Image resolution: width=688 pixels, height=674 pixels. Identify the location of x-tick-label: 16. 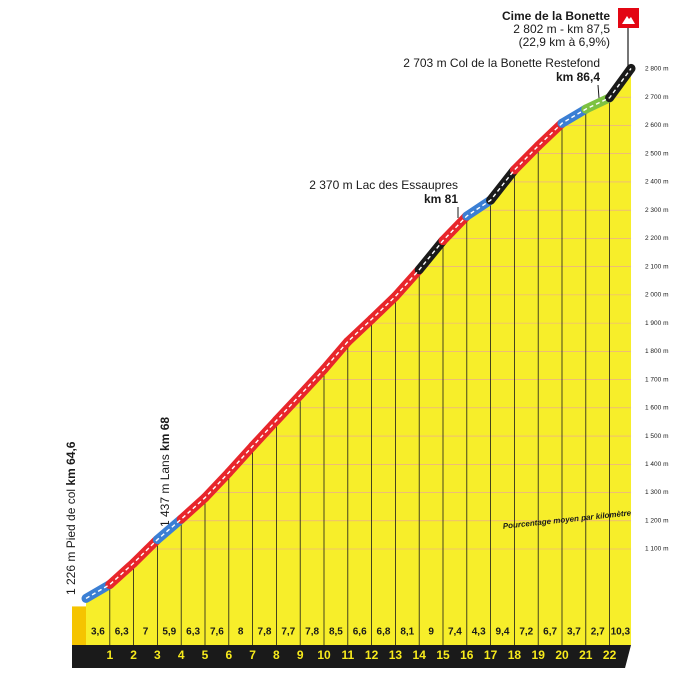
(467, 655).